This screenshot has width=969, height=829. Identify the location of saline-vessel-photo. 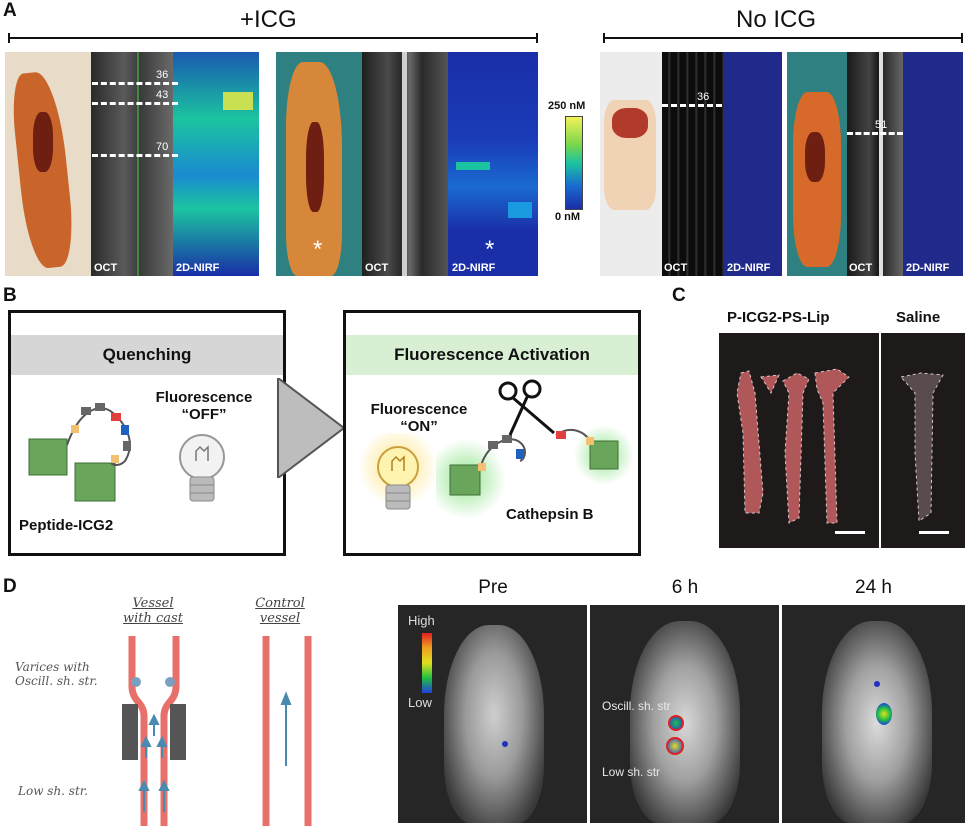
(923, 440).